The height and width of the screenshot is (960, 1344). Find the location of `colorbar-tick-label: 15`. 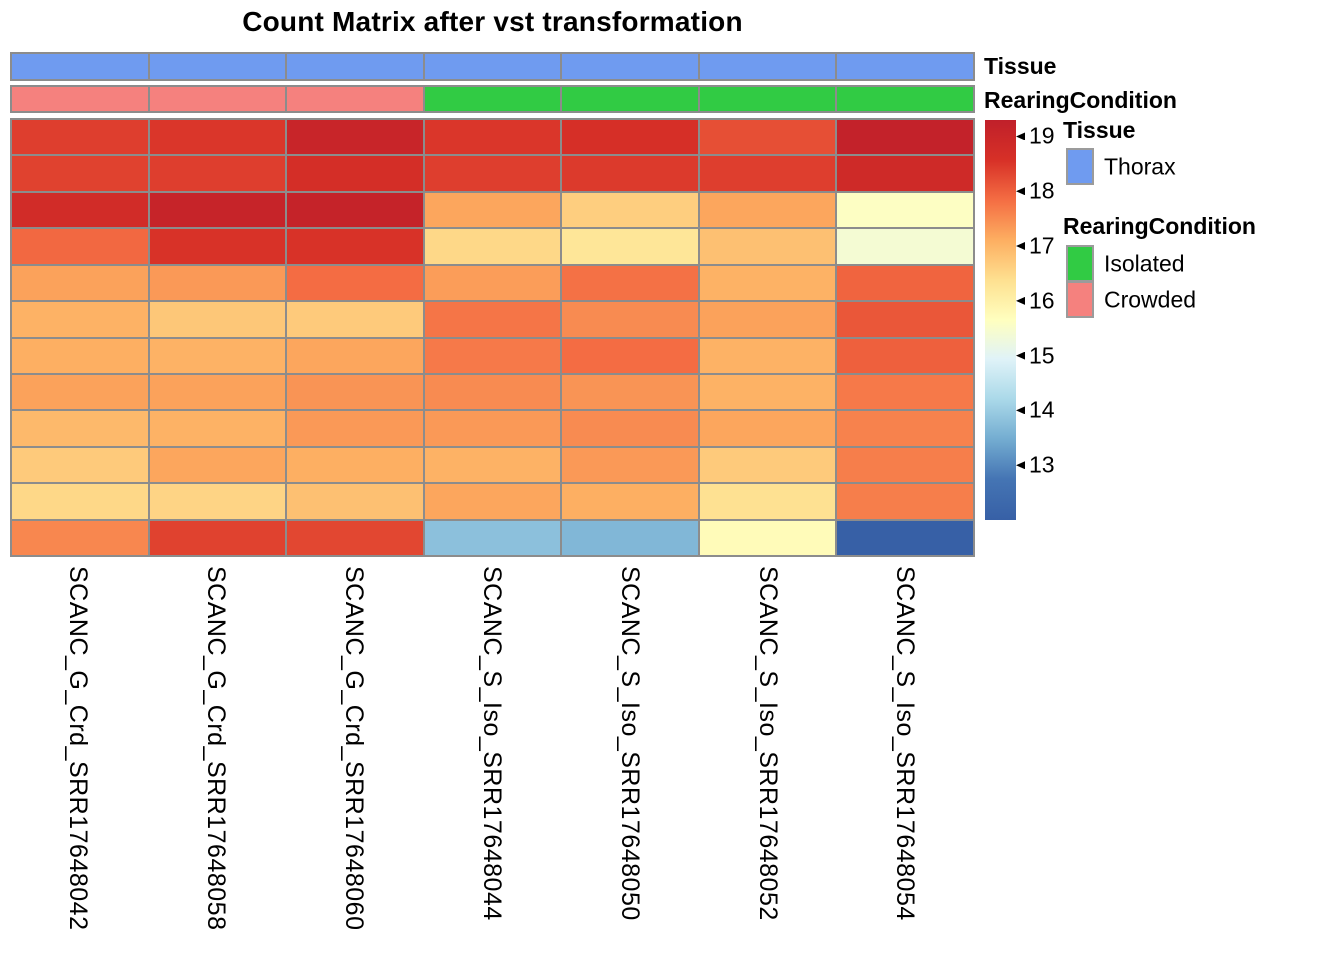

colorbar-tick-label: 15 is located at coordinates (1042, 355).